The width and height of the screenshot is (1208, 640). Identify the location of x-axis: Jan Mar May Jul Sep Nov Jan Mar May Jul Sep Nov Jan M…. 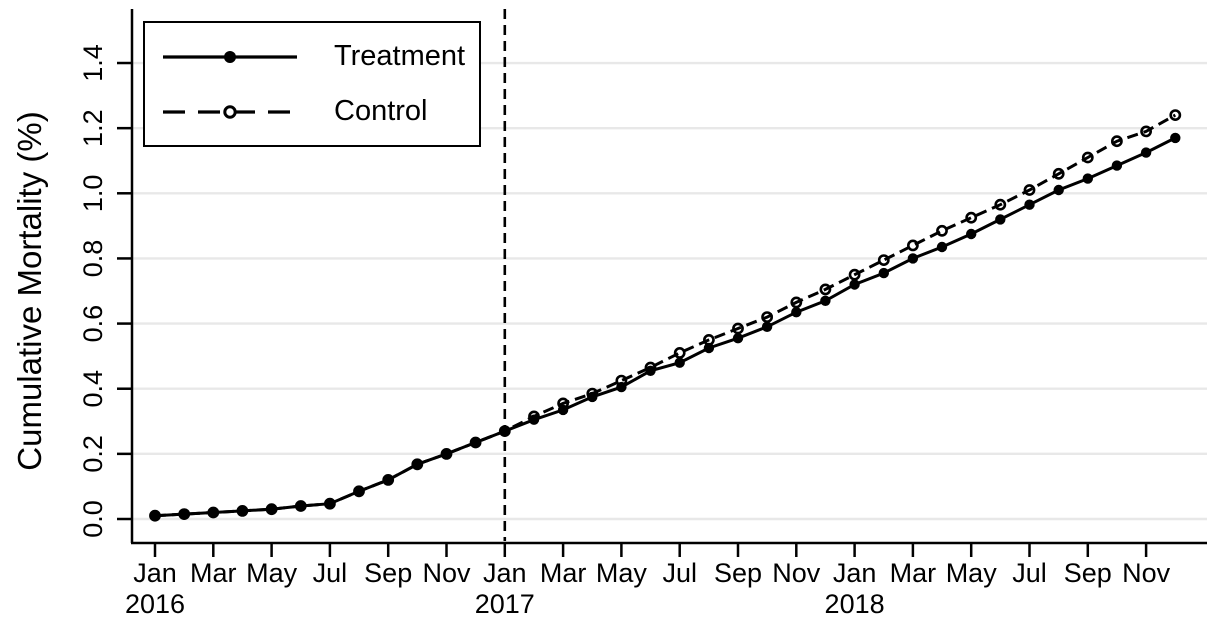
(648, 581).